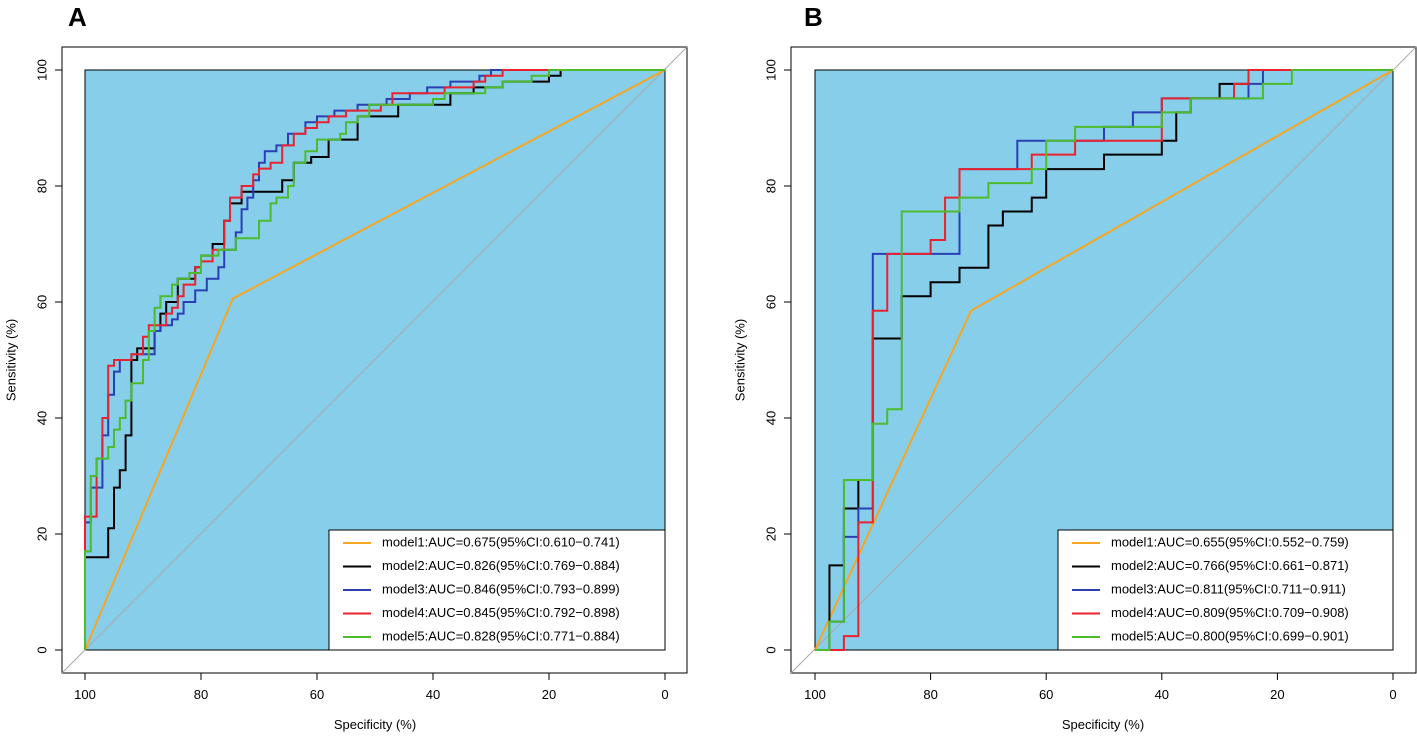  Describe the element at coordinates (1230, 612) in the screenshot. I see `legend-label-model4: model4:AUC=0.809(95%CI:0.709−0.908)` at that location.